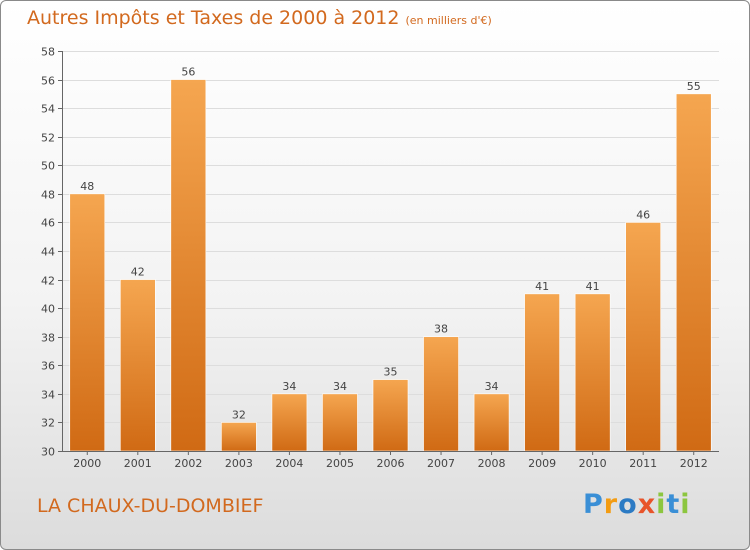 The width and height of the screenshot is (750, 550). I want to click on x-tick-label: 2004, so click(289, 463).